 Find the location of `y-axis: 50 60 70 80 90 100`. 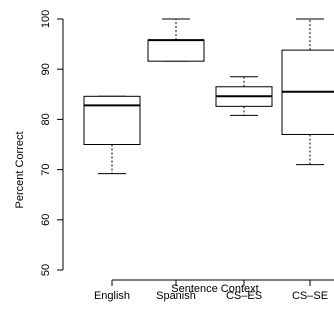

y-axis: 50 60 70 80 90 100 is located at coordinates (52, 143).